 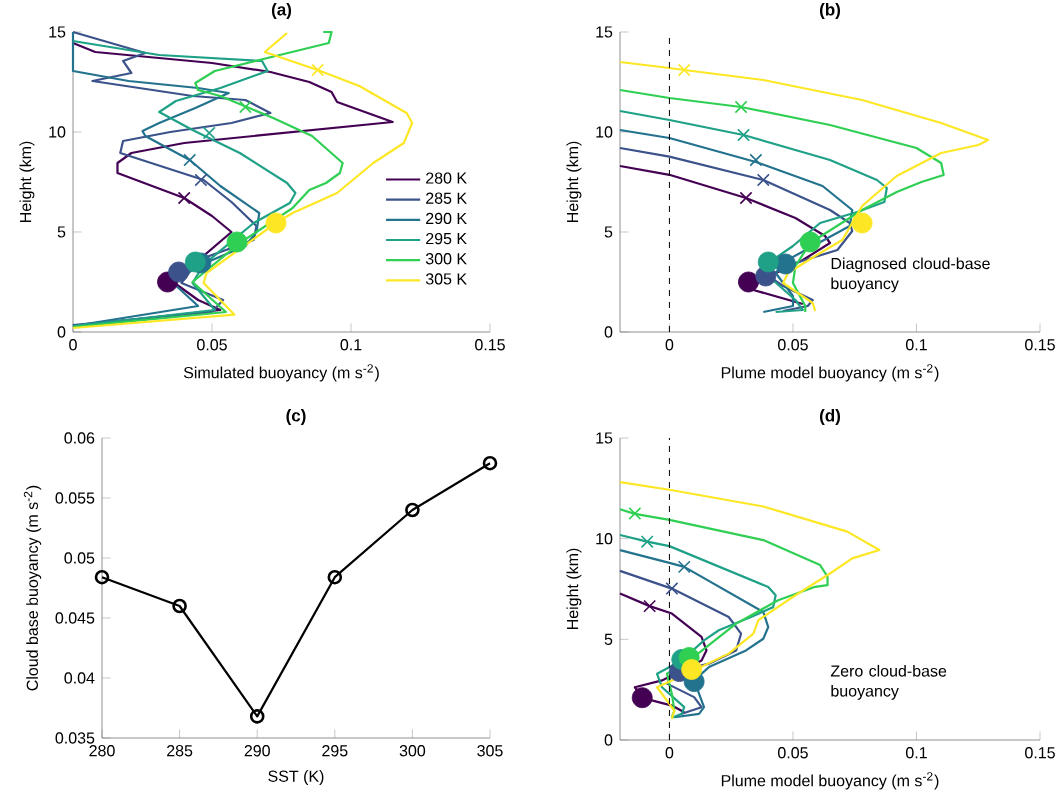 I want to click on y-tick-label: 0.035, so click(x=75, y=738).